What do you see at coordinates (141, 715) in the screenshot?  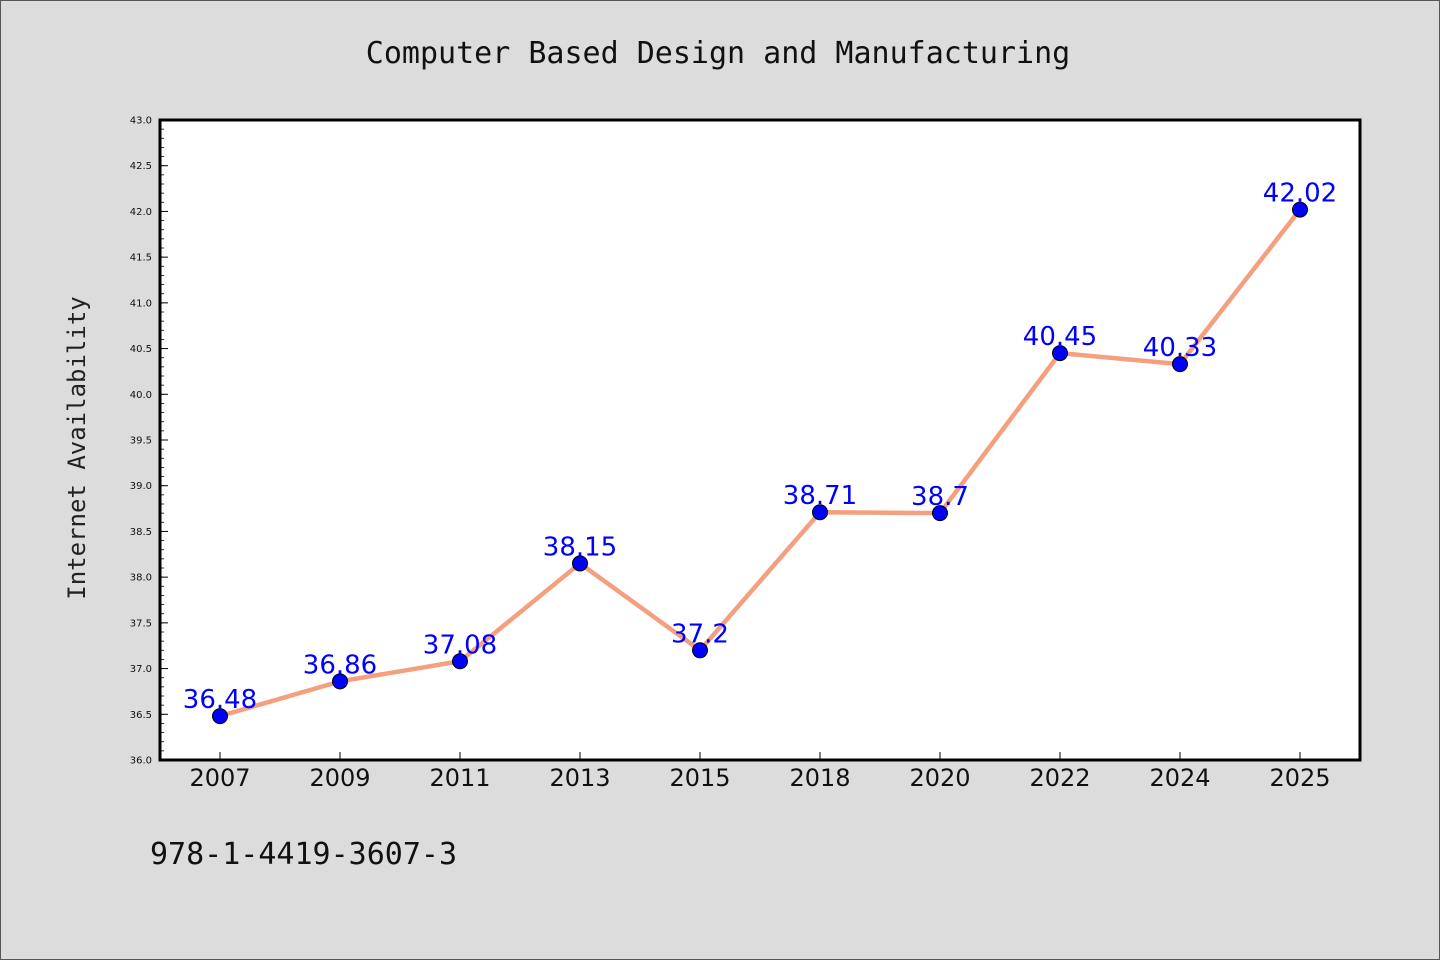 I see `y-tick-label: 36.5` at bounding box center [141, 715].